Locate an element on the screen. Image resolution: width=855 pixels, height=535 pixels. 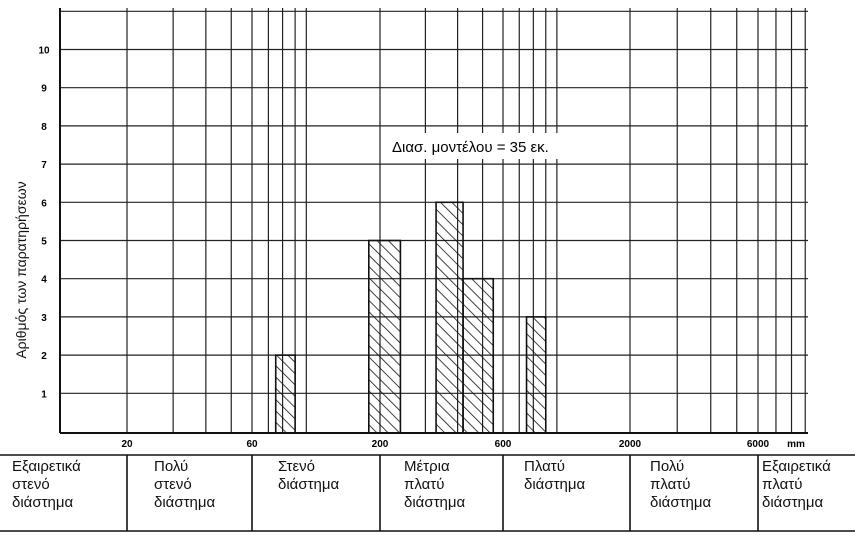
x-tick-label: 2000 is located at coordinates (630, 444).